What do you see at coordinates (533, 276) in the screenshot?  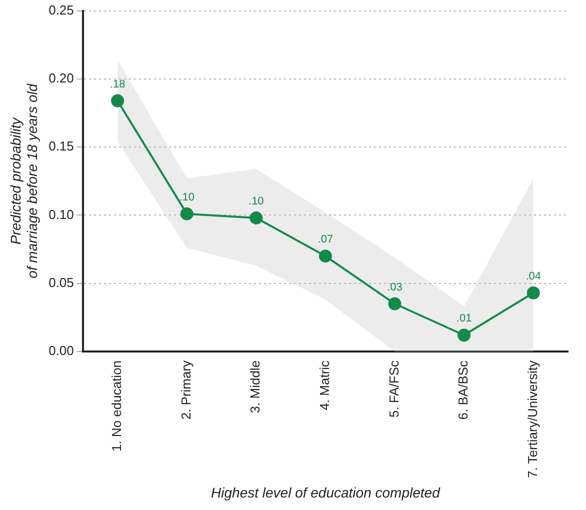 I see `data-label: .04` at bounding box center [533, 276].